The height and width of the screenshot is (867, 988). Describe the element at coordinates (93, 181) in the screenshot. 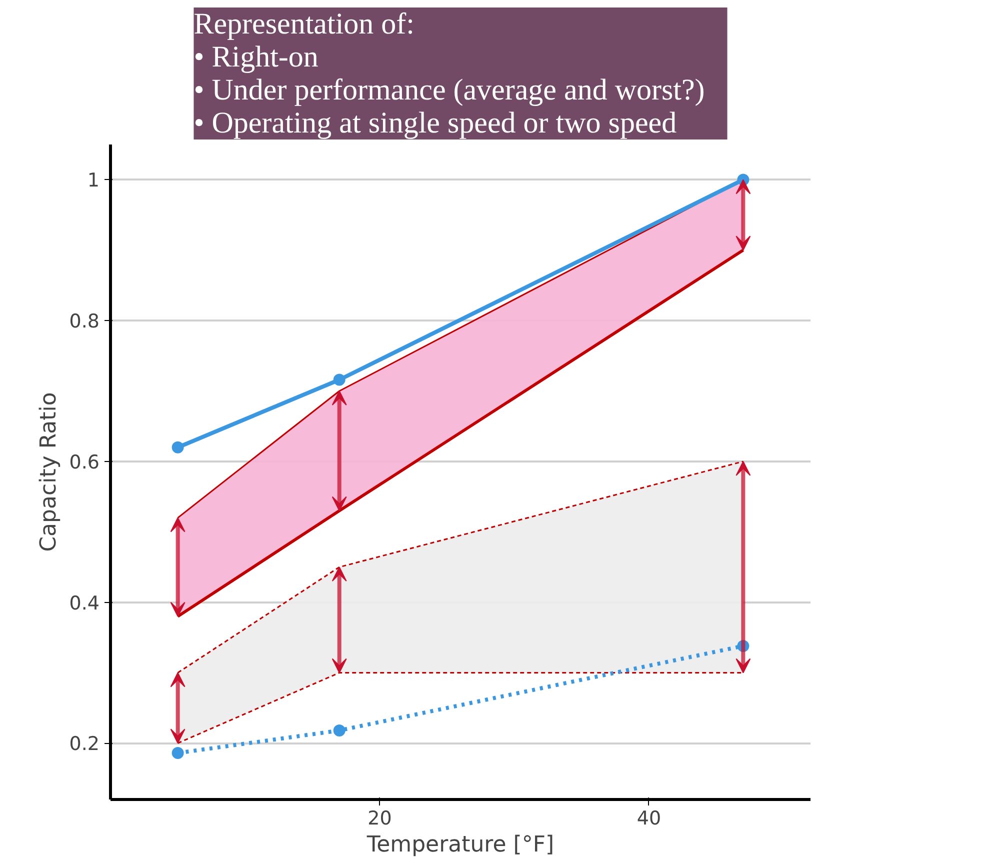

I see `y-tick-label: 1` at that location.